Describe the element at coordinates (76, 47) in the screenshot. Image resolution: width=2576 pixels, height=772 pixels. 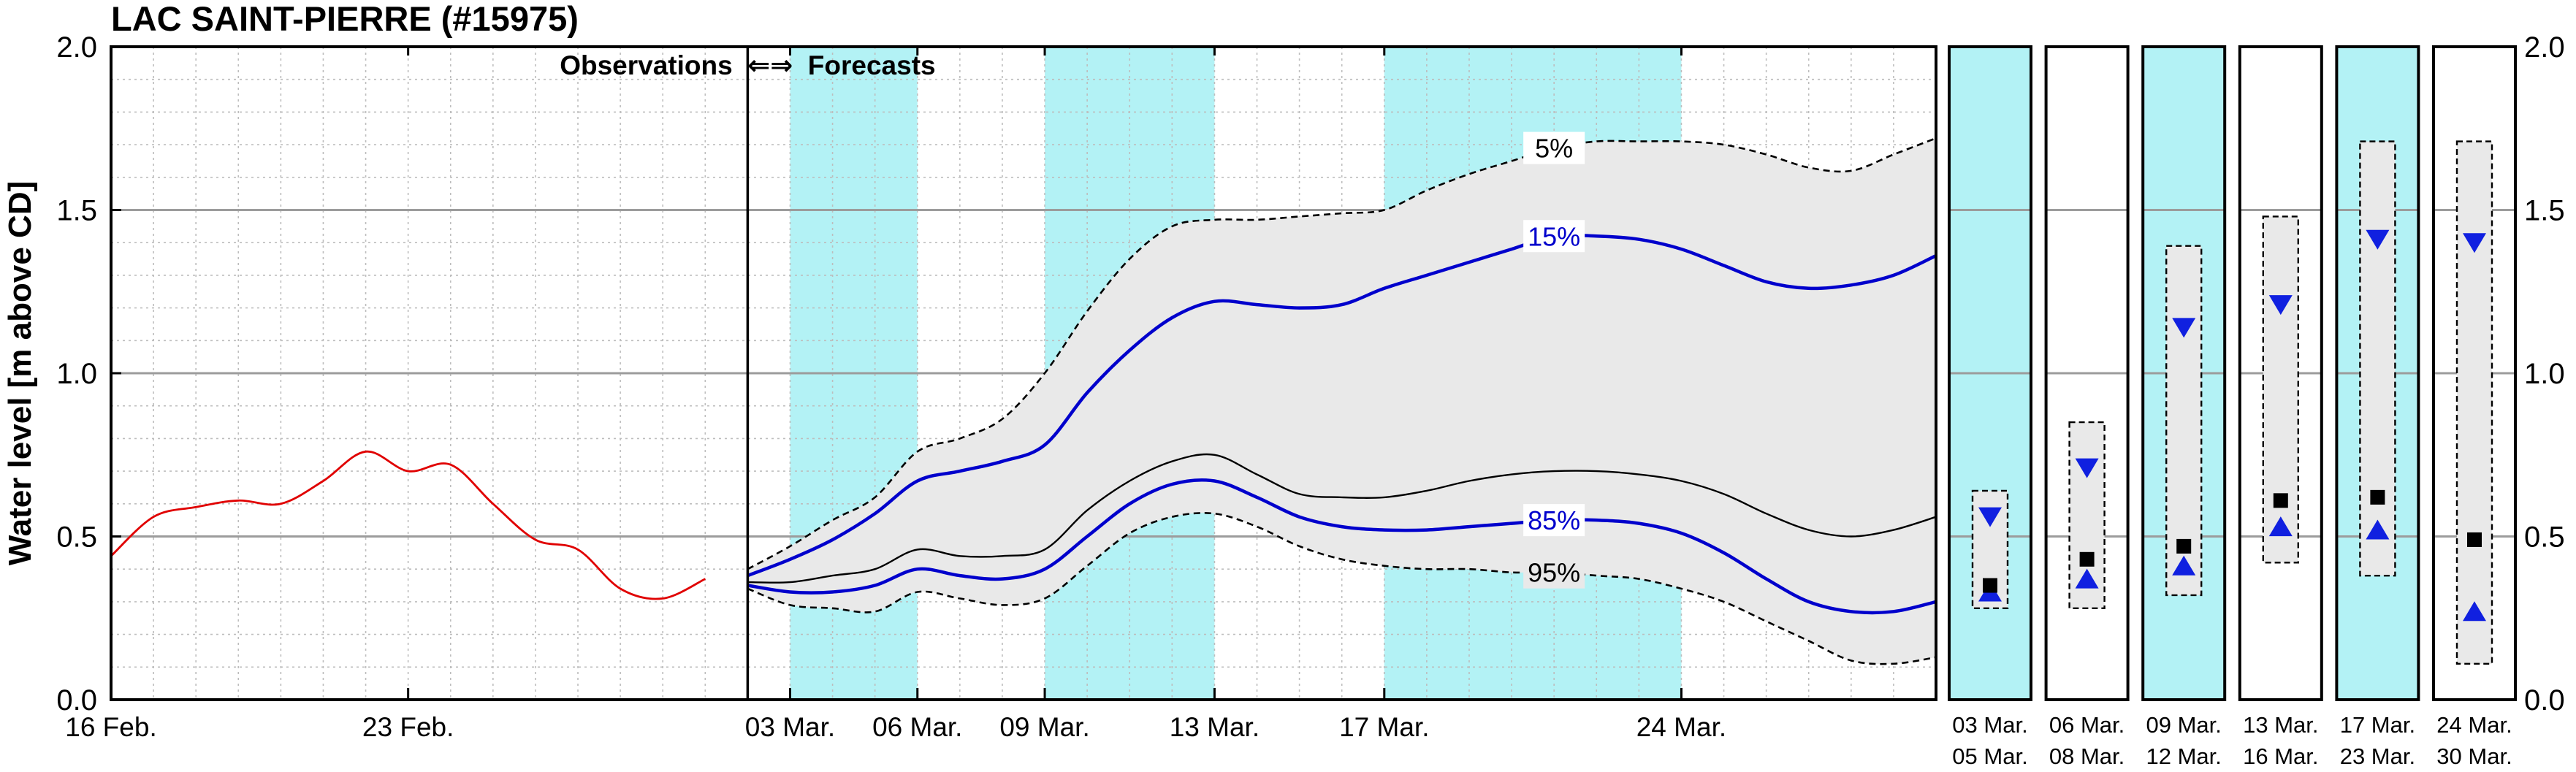
I see `y-tick-label-left-4: 2.0` at that location.